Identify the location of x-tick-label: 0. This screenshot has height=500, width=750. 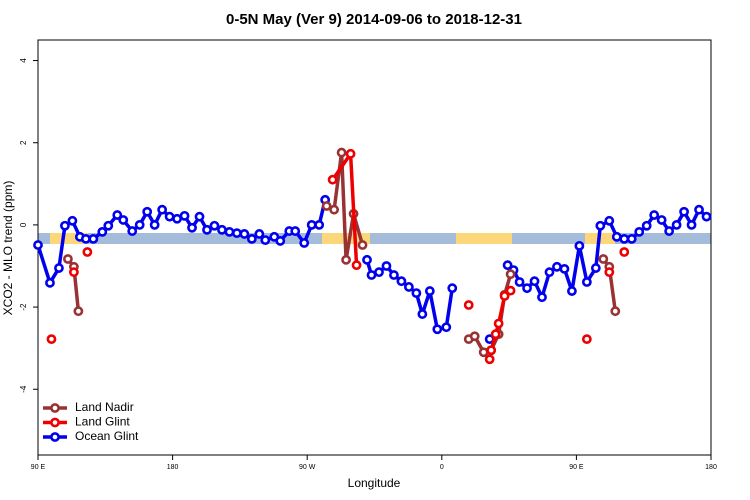
(442, 467).